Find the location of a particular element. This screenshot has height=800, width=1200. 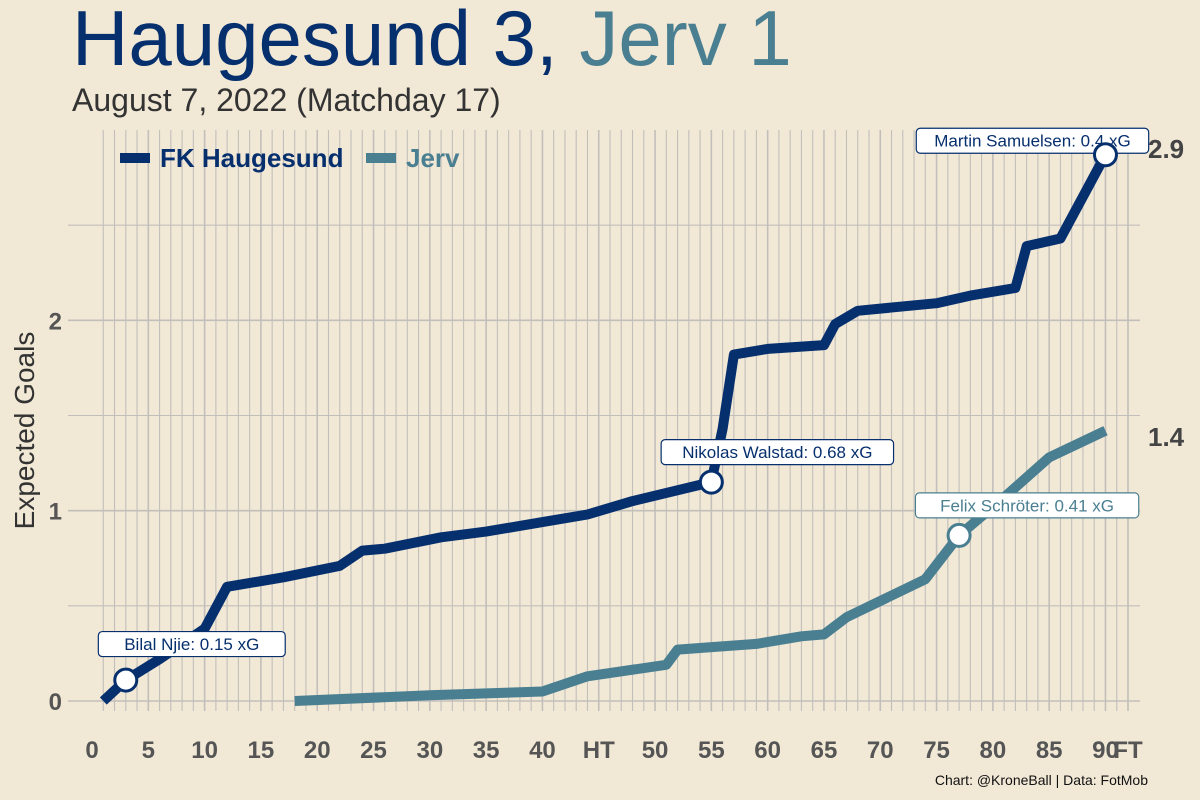

x-tick-label: 65 is located at coordinates (824, 750).